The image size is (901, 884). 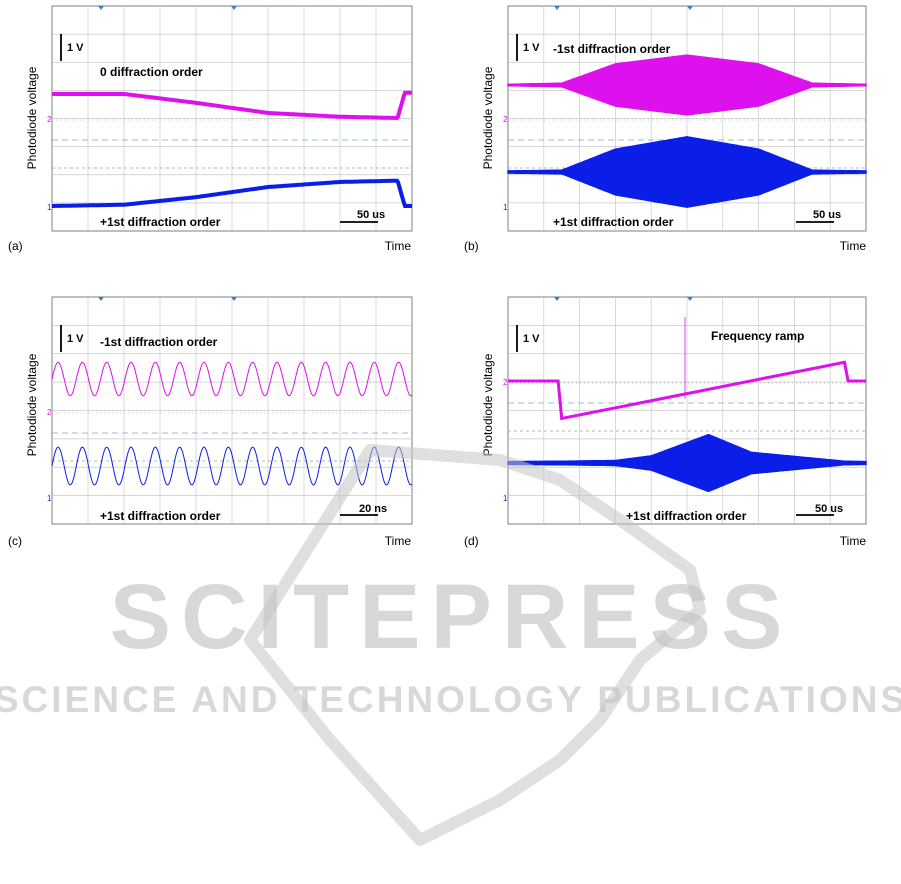 I want to click on panel-a-panel-label: (a), so click(x=15, y=246).